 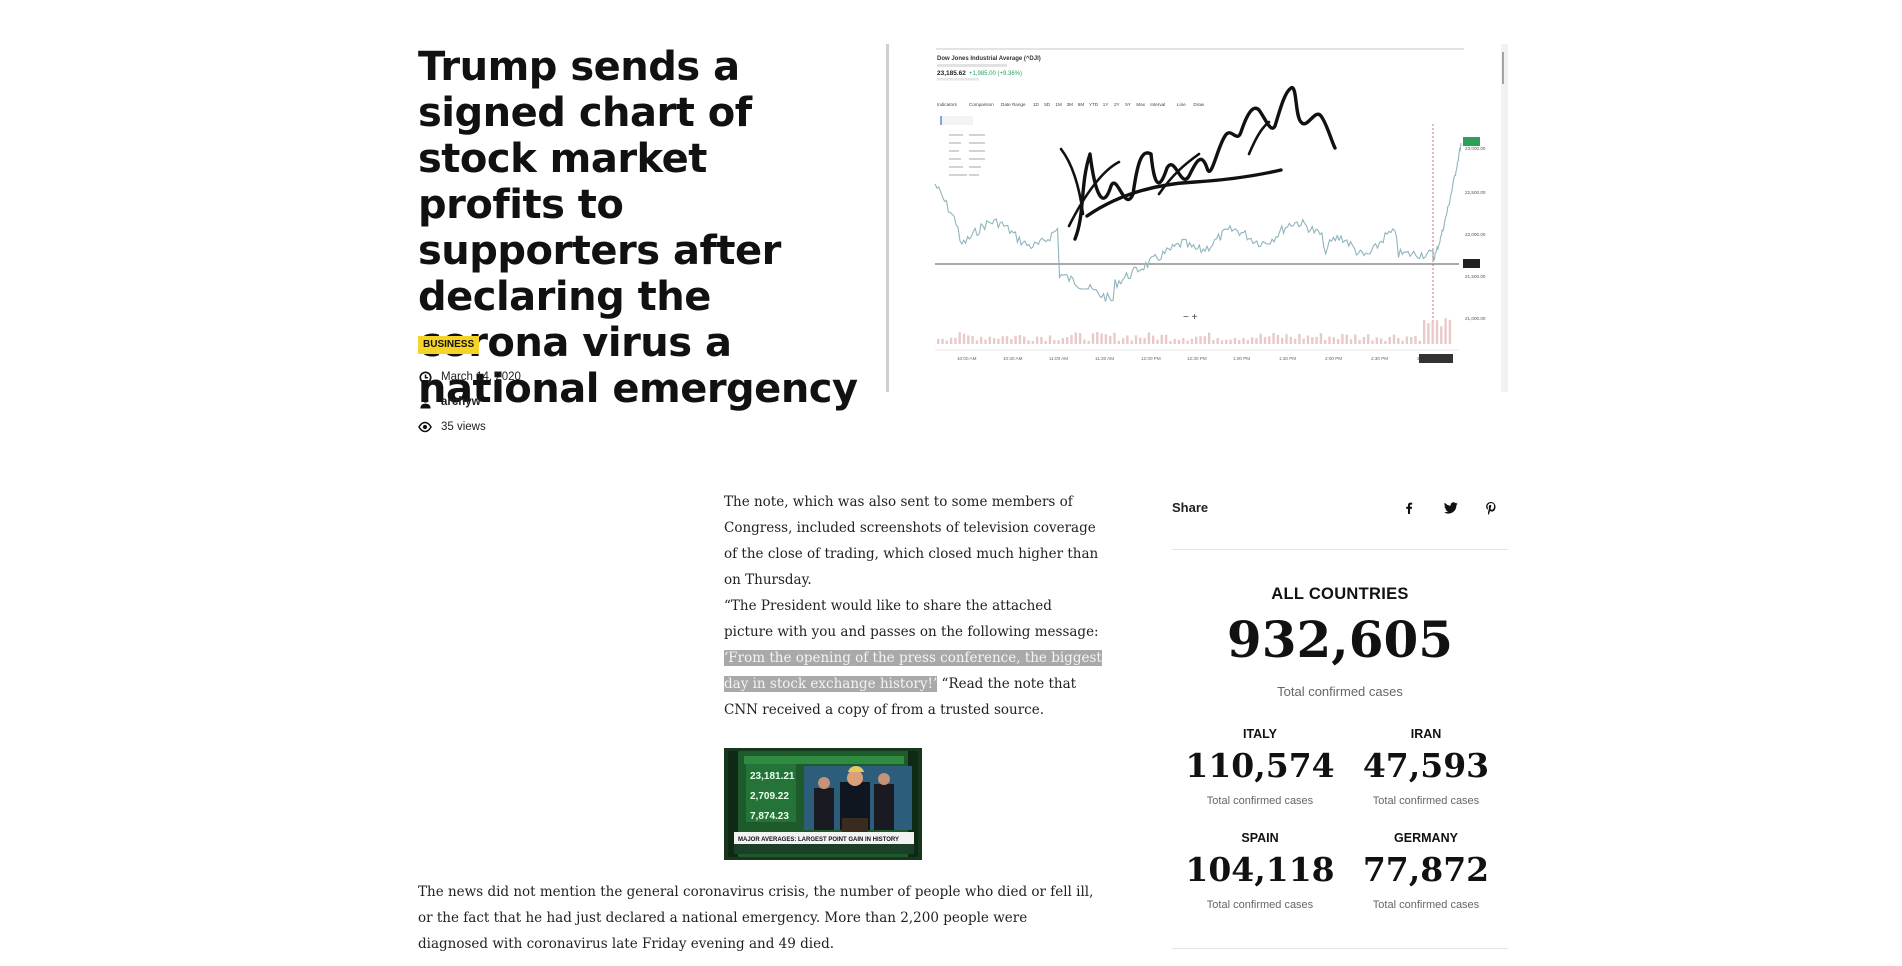 What do you see at coordinates (772, 776) in the screenshot?
I see `tv-ticker-1: 23,181.21` at bounding box center [772, 776].